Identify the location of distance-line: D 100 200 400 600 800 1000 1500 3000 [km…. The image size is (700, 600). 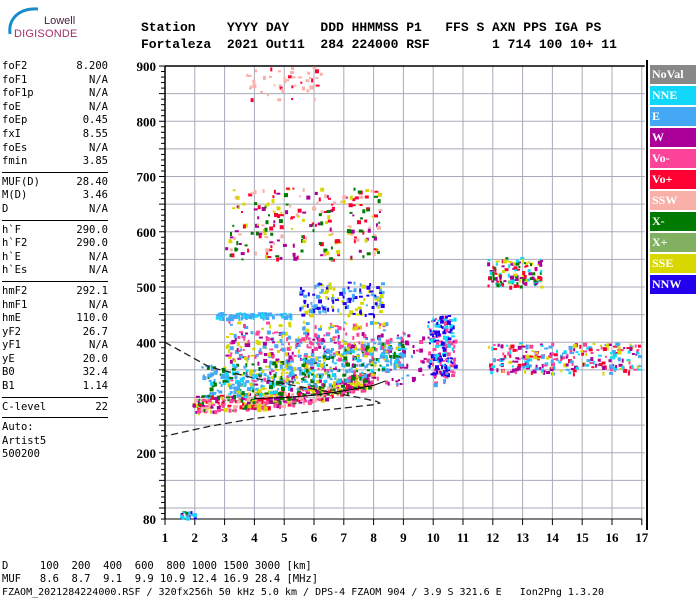
(157, 566).